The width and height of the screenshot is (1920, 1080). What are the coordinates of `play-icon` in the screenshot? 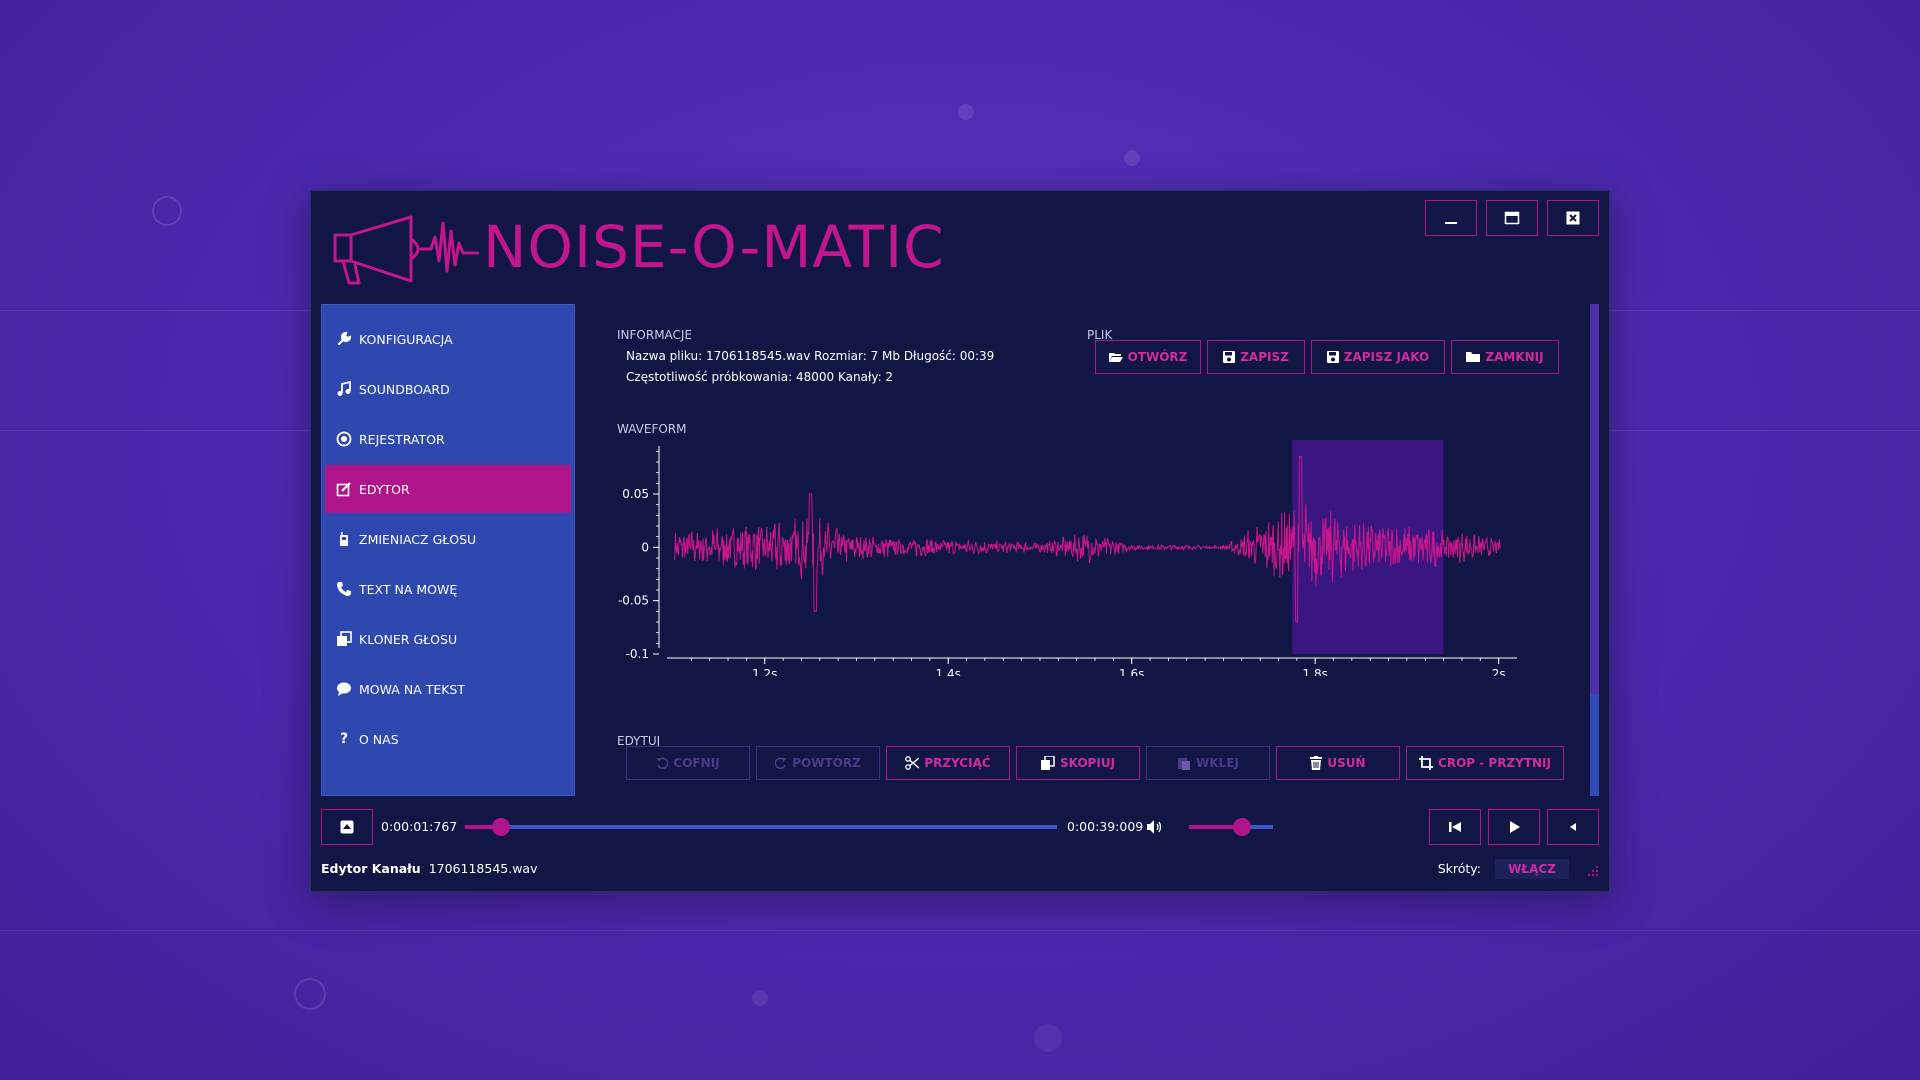 It's located at (1515, 827).